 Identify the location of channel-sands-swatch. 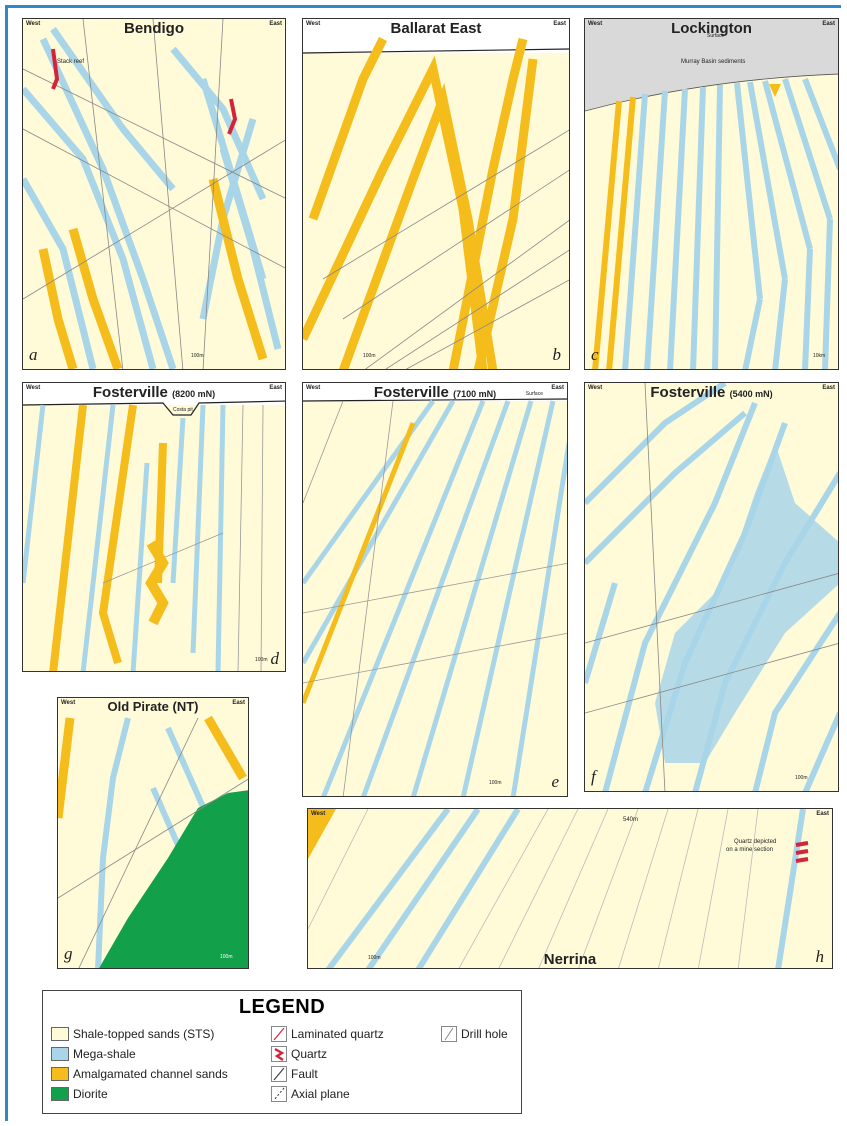
(60, 1074).